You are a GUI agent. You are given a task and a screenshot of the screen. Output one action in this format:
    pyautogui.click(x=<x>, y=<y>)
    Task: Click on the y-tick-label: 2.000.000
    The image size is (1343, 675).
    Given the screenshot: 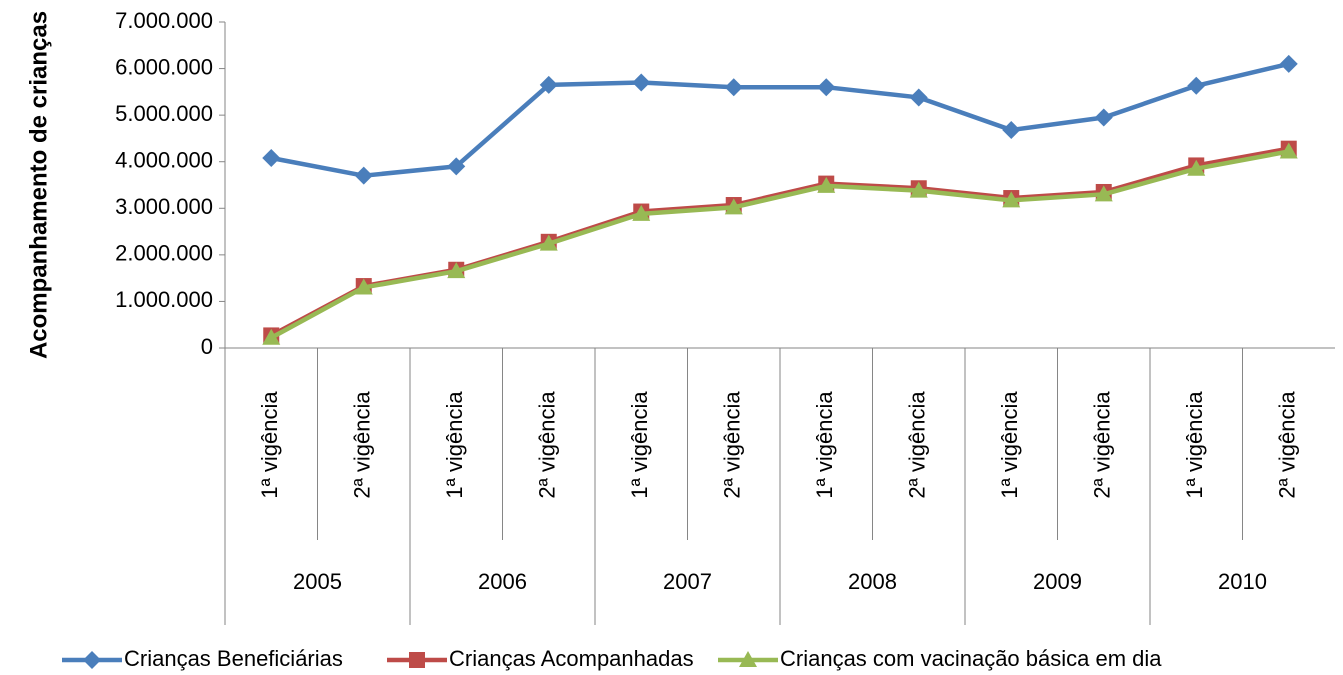 What is the action you would take?
    pyautogui.click(x=164, y=253)
    